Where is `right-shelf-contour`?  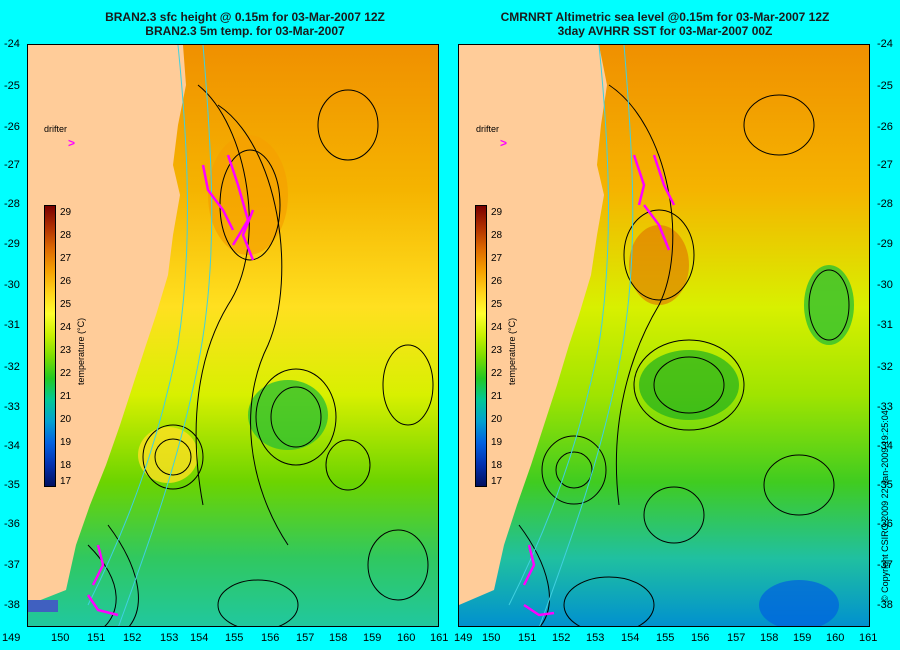
right-shelf-contour is located at coordinates (558, 325).